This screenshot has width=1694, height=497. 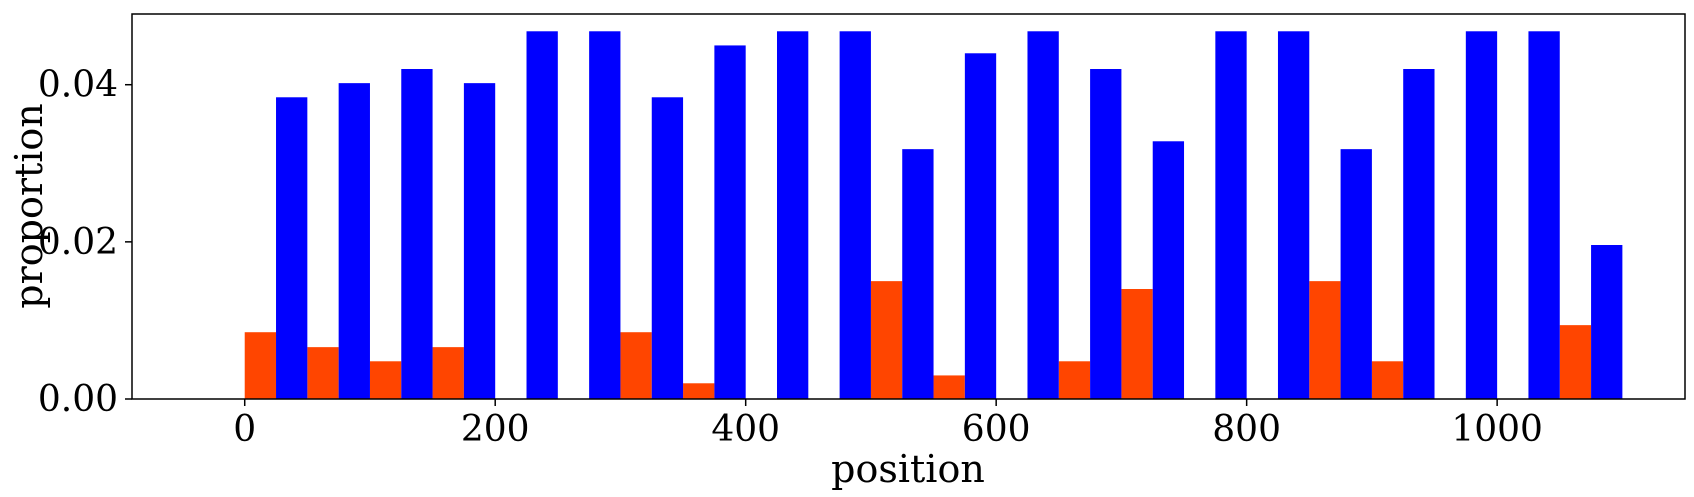 I want to click on x-axis-ticks: 0 200 400 600 800 1000, so click(x=888, y=424).